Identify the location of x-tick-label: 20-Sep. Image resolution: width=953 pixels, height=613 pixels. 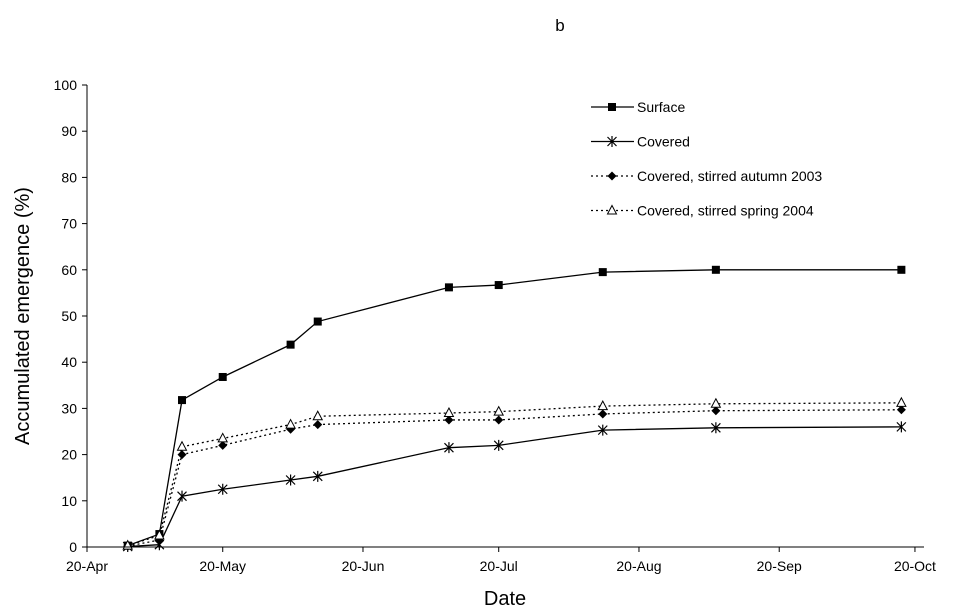
(779, 566).